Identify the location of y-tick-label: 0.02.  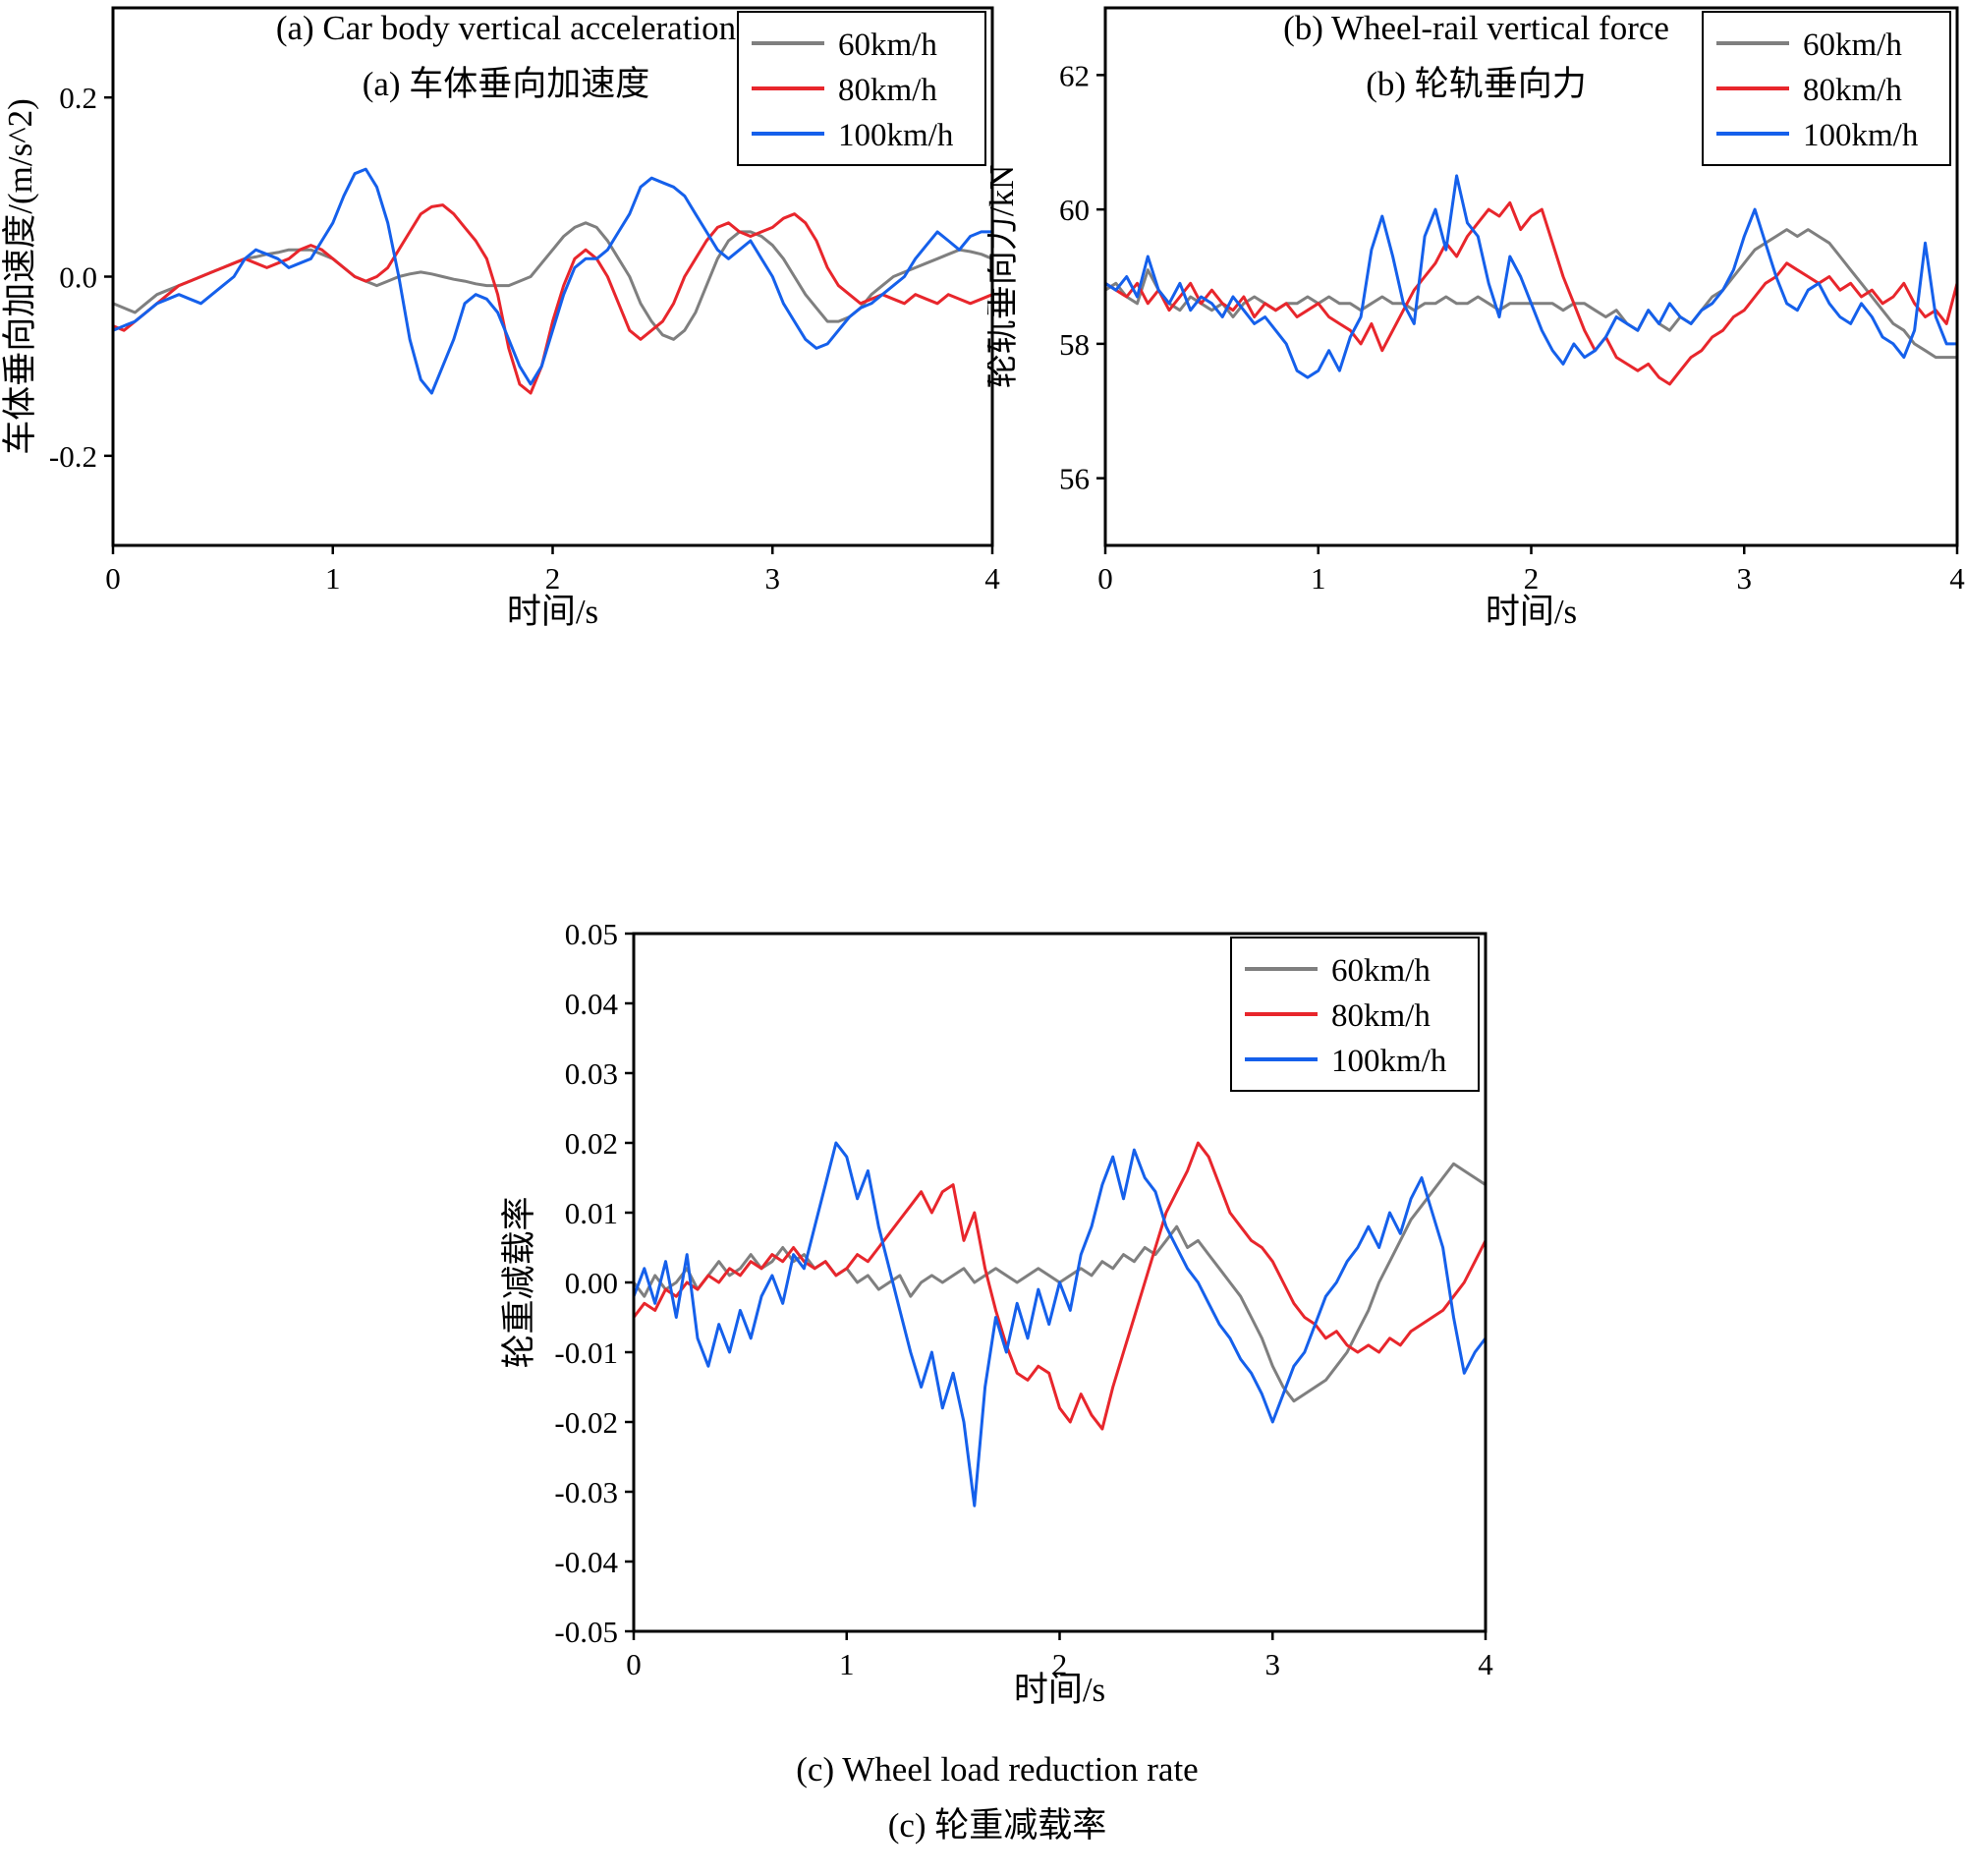
(592, 1143).